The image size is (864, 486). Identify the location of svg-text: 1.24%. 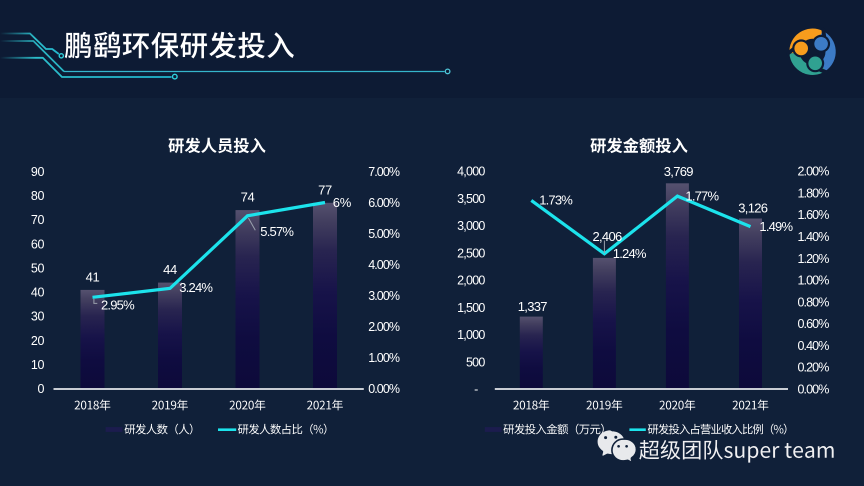
(630, 253).